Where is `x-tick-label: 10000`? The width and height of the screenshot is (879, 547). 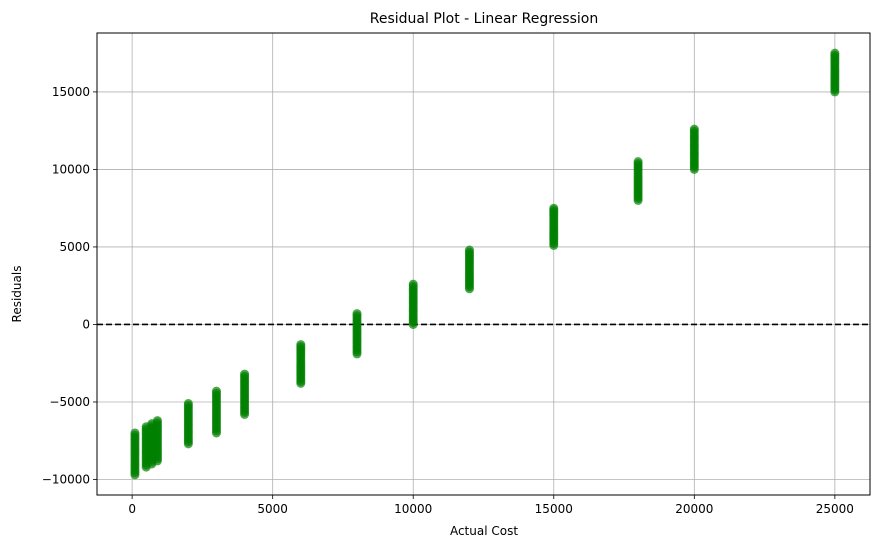 x-tick-label: 10000 is located at coordinates (413, 509).